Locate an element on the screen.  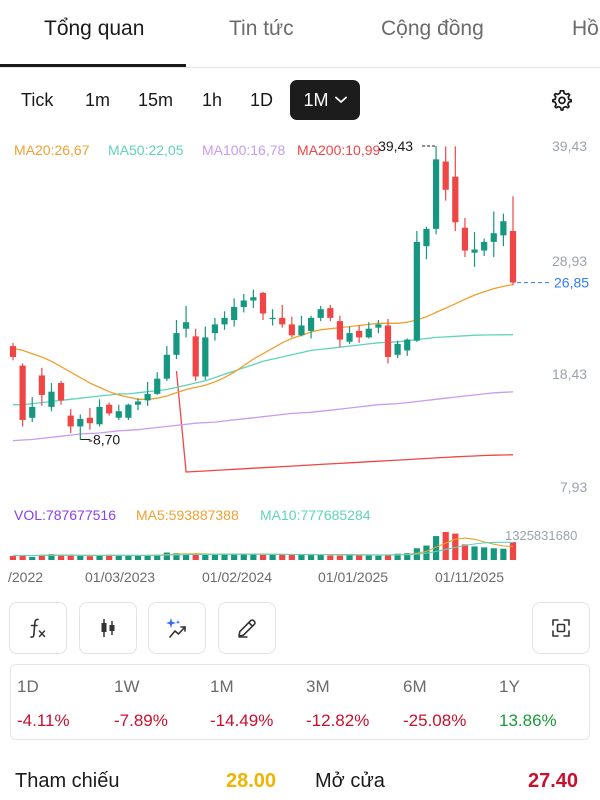
candlestick-icon is located at coordinates (108, 628).